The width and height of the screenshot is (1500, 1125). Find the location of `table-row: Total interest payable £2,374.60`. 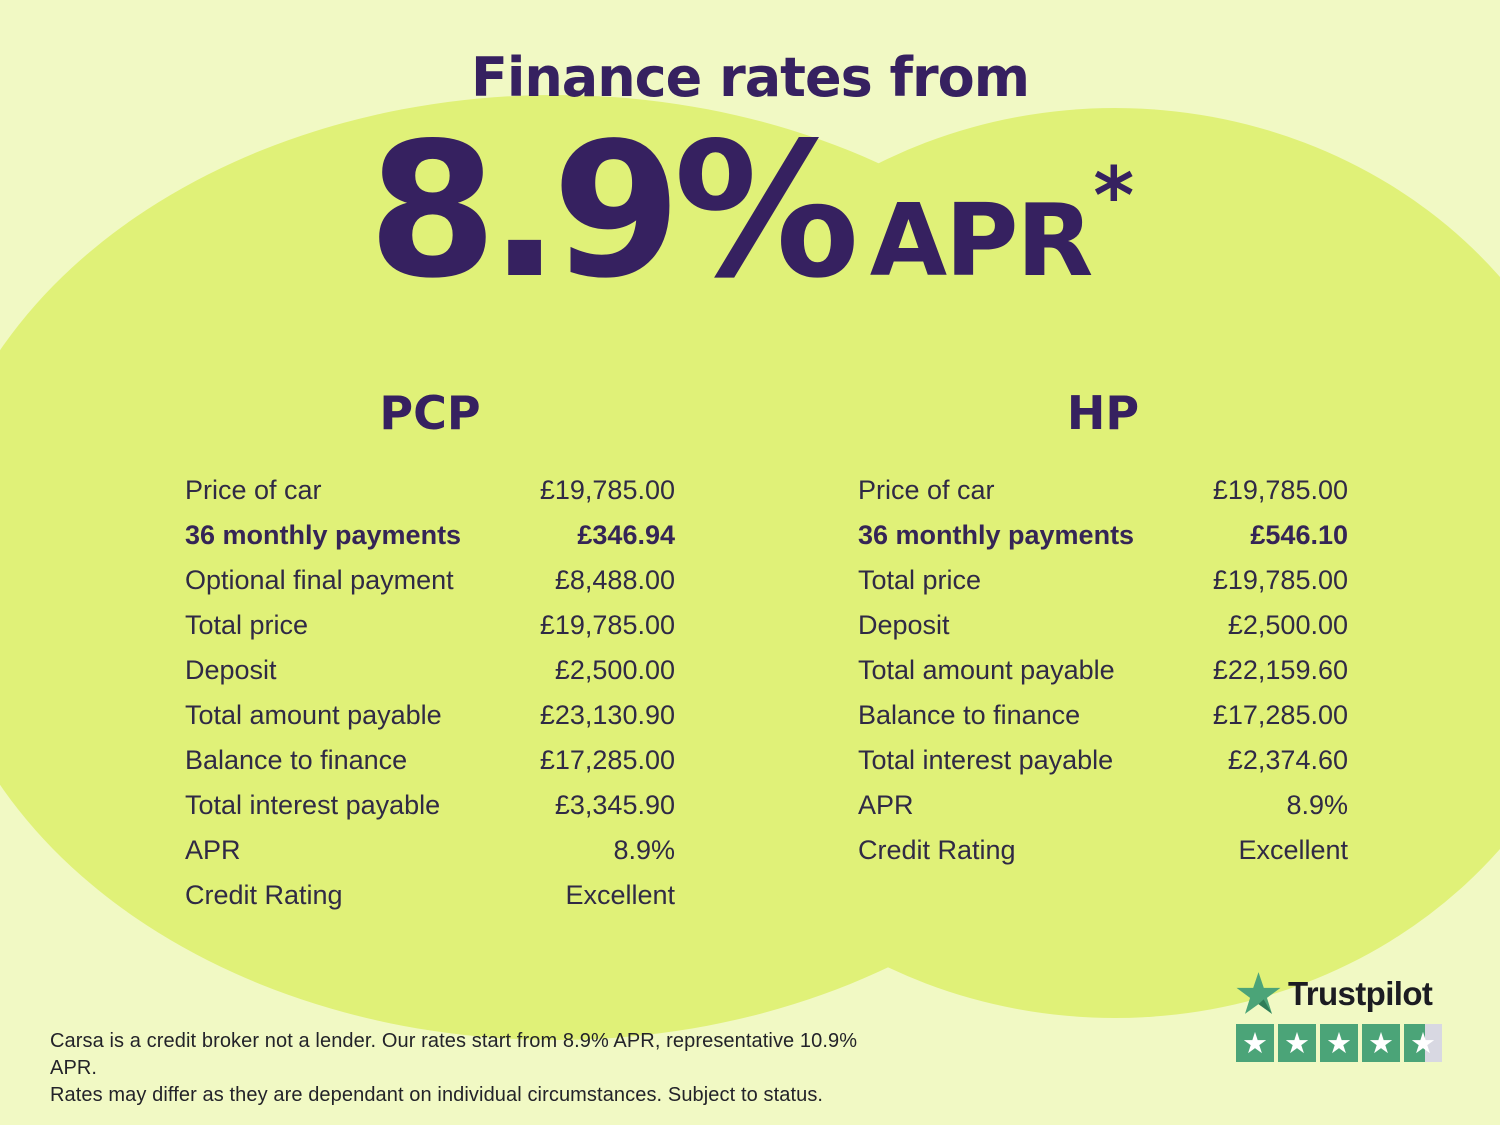

table-row: Total interest payable £2,374.60 is located at coordinates (1103, 760).